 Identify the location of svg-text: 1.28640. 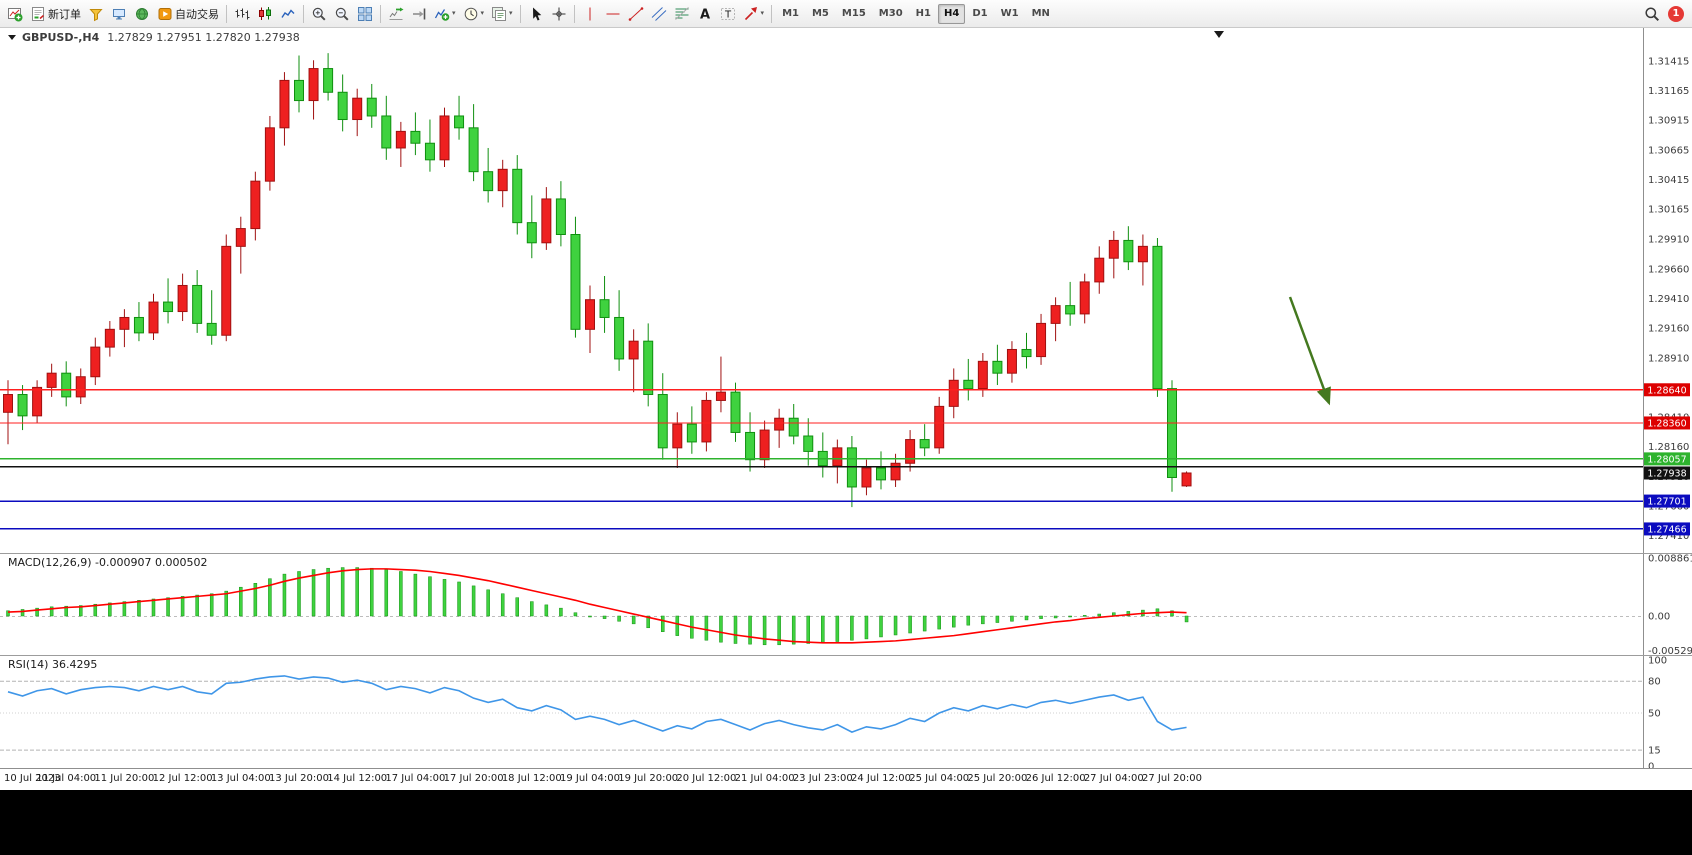
(1666, 390).